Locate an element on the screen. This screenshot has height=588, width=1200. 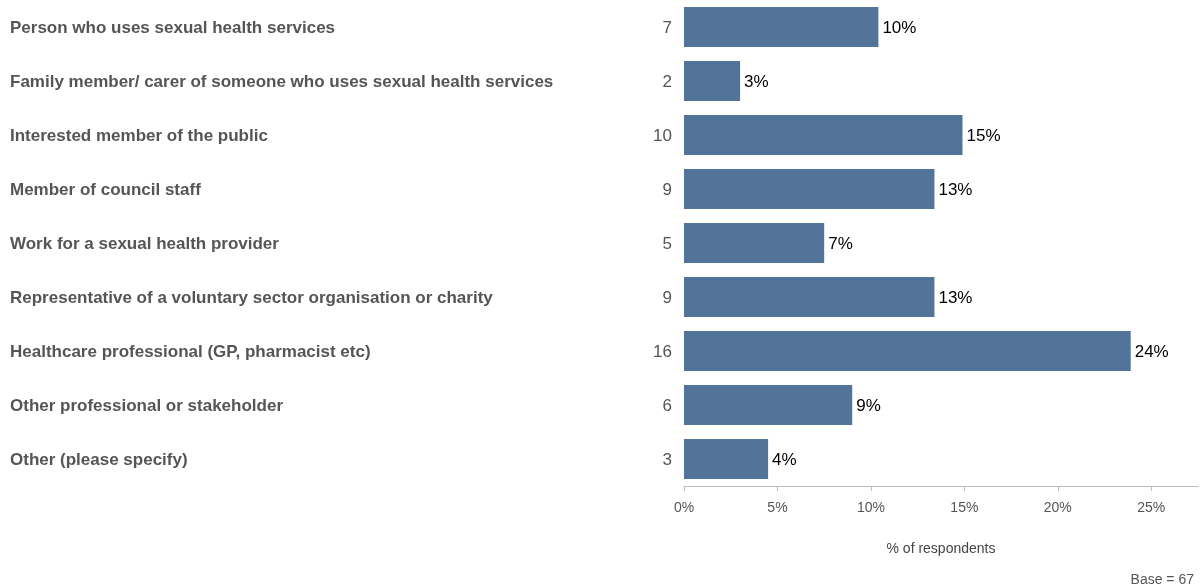
text: Base = 67 is located at coordinates (1162, 579).